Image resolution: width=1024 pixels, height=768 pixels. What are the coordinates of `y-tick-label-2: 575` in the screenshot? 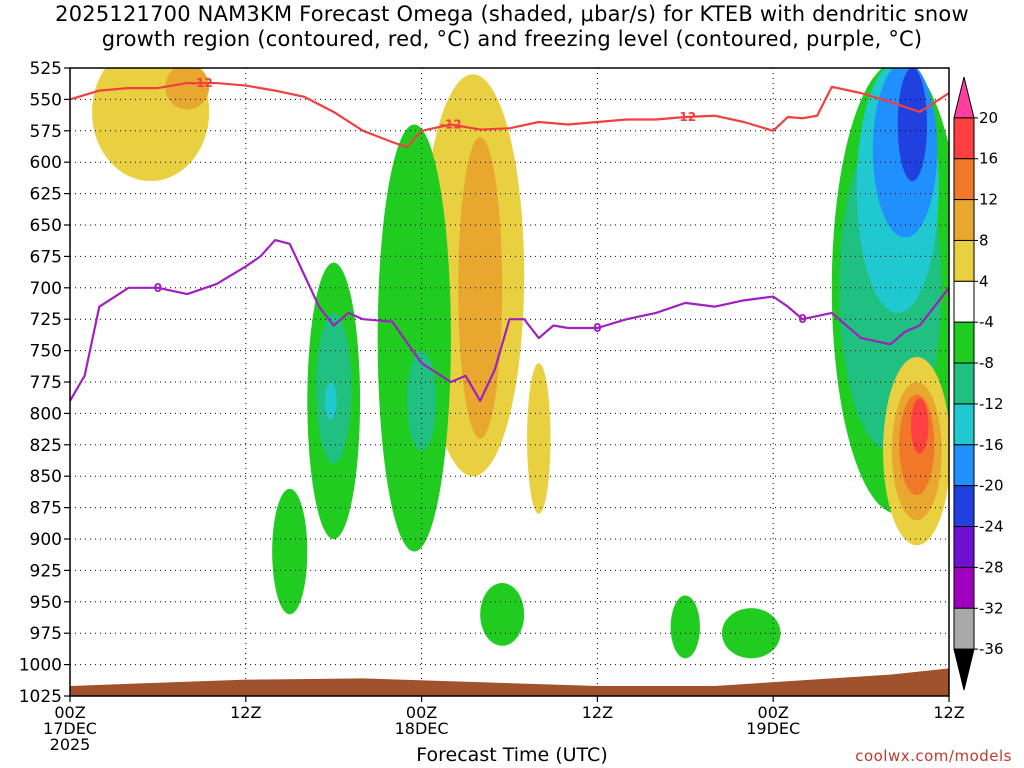 It's located at (46, 132).